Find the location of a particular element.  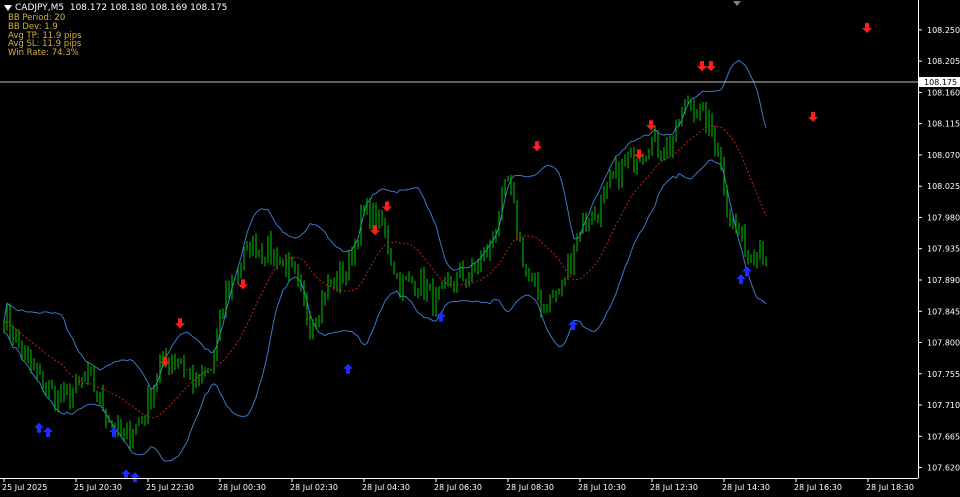

y-tick-label: 108.250 is located at coordinates (943, 30).